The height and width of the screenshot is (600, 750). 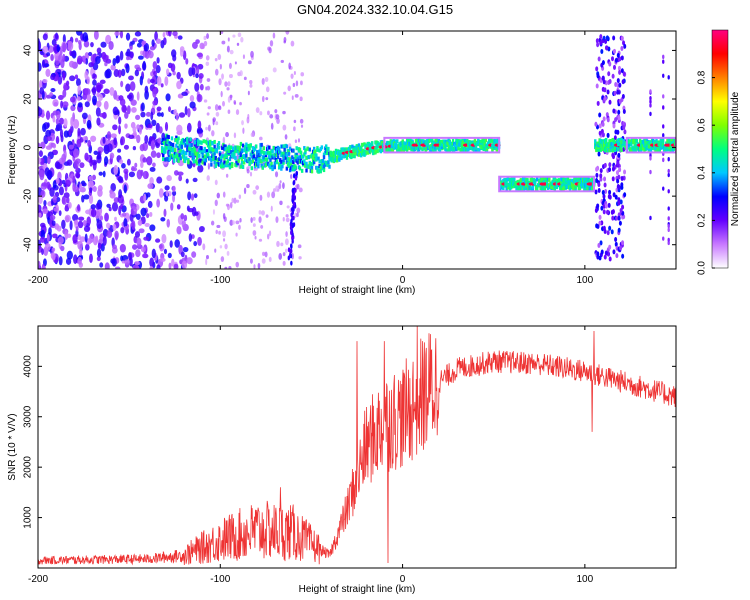 I want to click on colorbar-ticks: 0.0 0.2 0.4 0.6 0.8, so click(x=706, y=172).